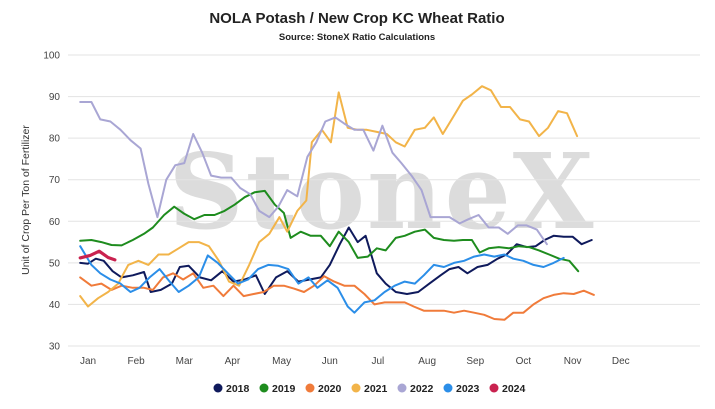 This screenshot has width=715, height=409. What do you see at coordinates (357, 37) in the screenshot?
I see `chart-subtitle: Source: StoneX Ratio Calculations` at bounding box center [357, 37].